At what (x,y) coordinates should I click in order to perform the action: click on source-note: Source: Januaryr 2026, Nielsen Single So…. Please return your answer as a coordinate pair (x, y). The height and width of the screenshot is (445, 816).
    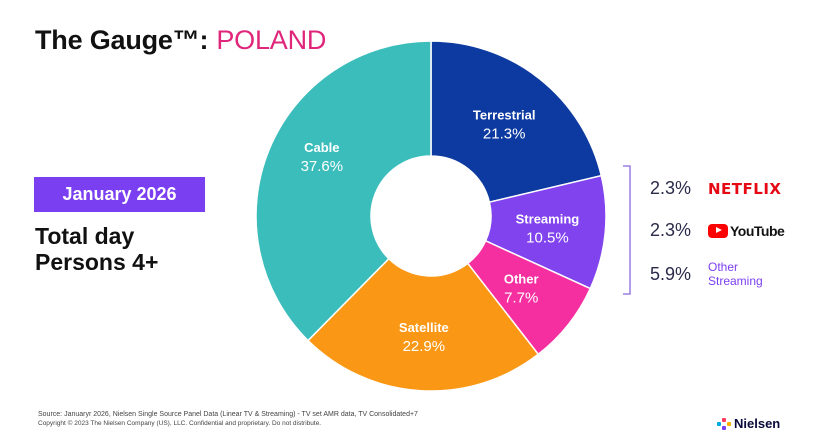
    Looking at the image, I should click on (228, 414).